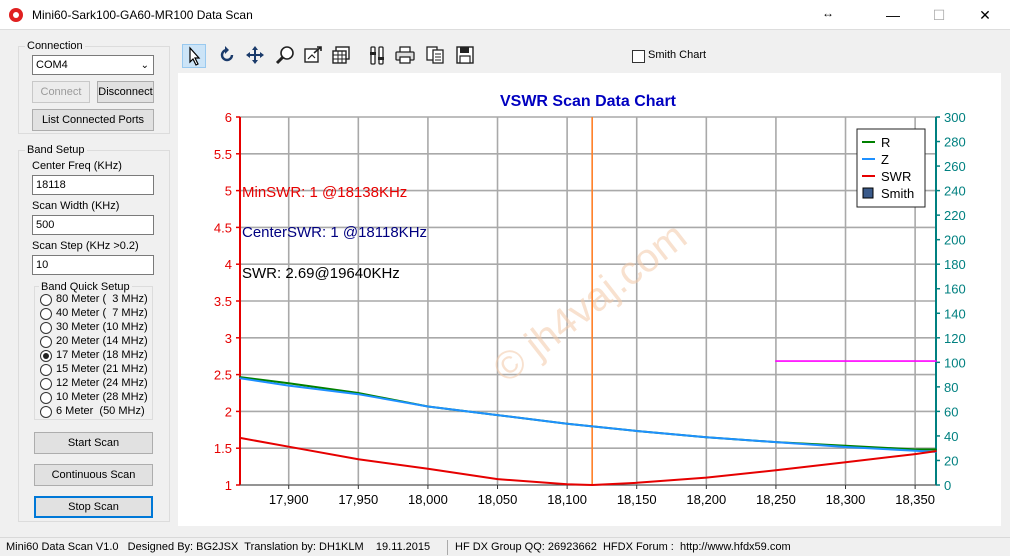 This screenshot has height=556, width=1010. I want to click on resize-icon: ↔, so click(828, 13).